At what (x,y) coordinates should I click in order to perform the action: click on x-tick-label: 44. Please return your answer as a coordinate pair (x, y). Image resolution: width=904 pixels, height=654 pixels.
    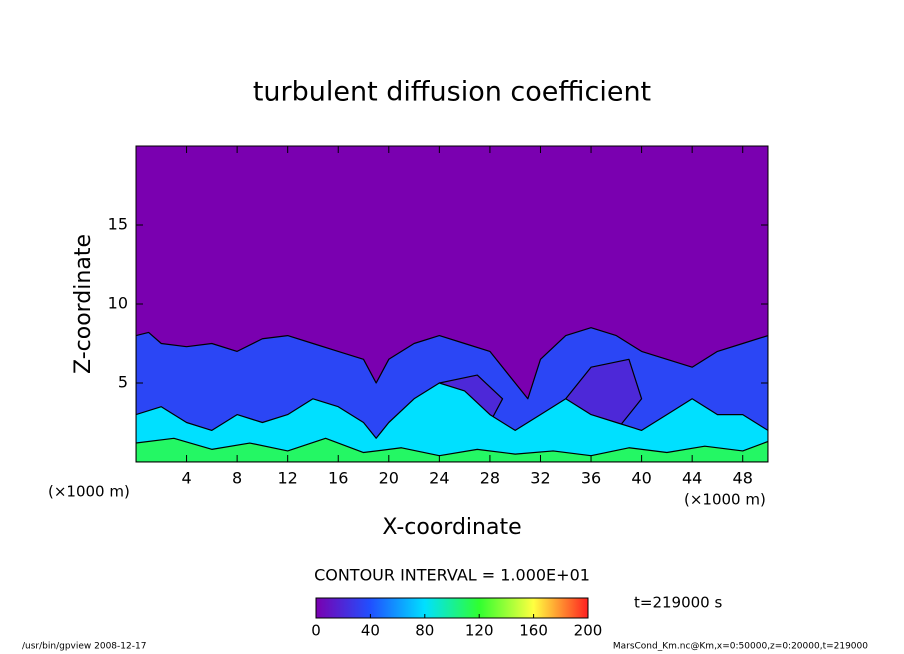
    Looking at the image, I should click on (692, 478).